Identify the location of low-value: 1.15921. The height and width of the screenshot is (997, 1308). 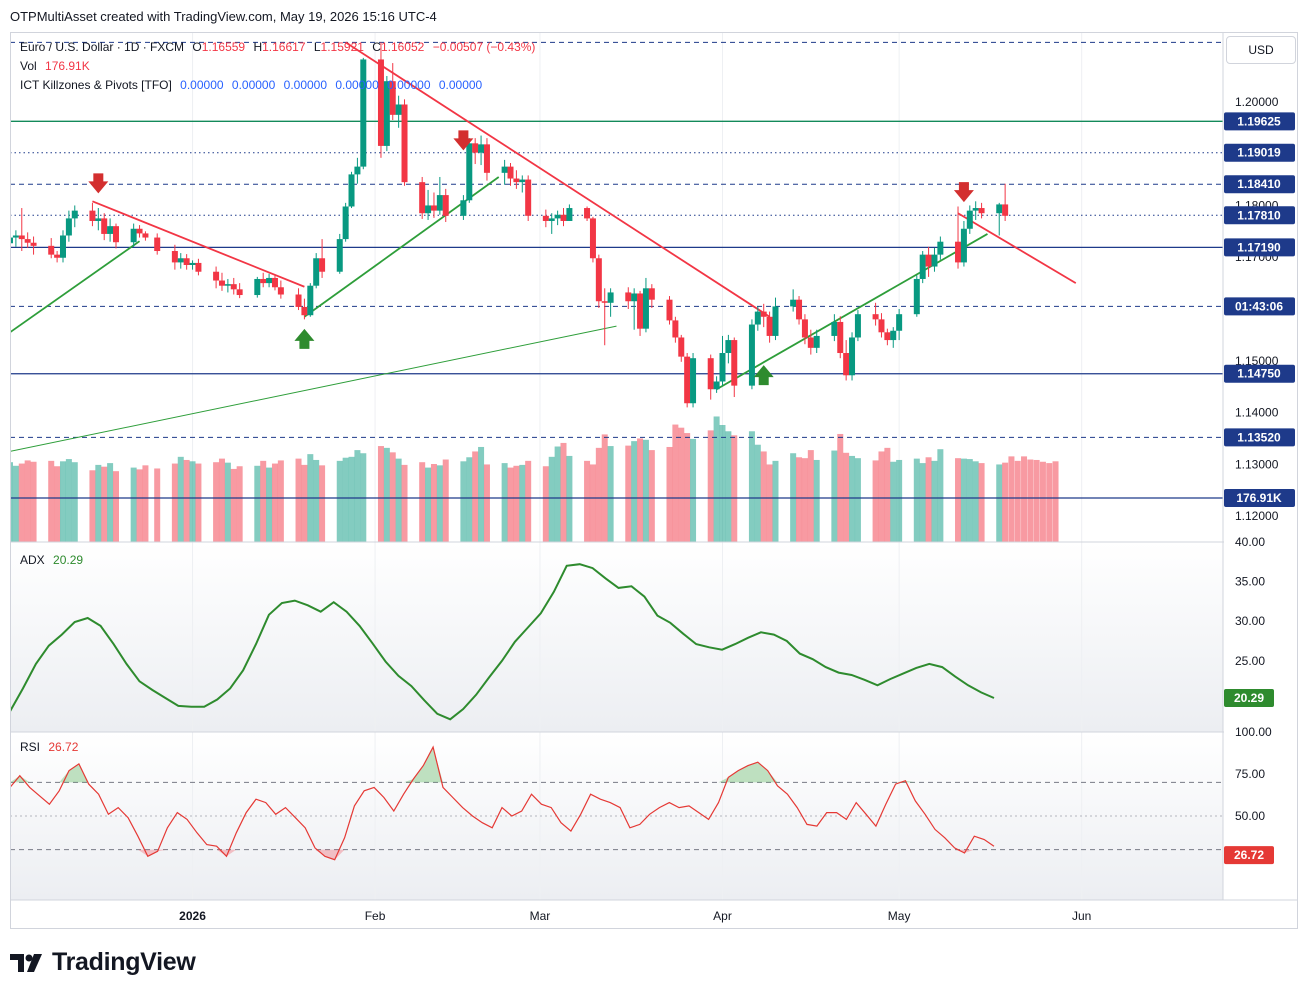
(342, 47).